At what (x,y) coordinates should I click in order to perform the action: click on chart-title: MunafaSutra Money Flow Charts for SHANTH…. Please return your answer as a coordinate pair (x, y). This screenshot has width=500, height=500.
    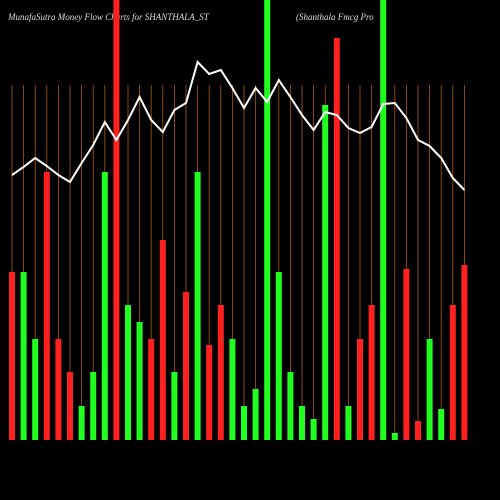
    Looking at the image, I should click on (108, 17).